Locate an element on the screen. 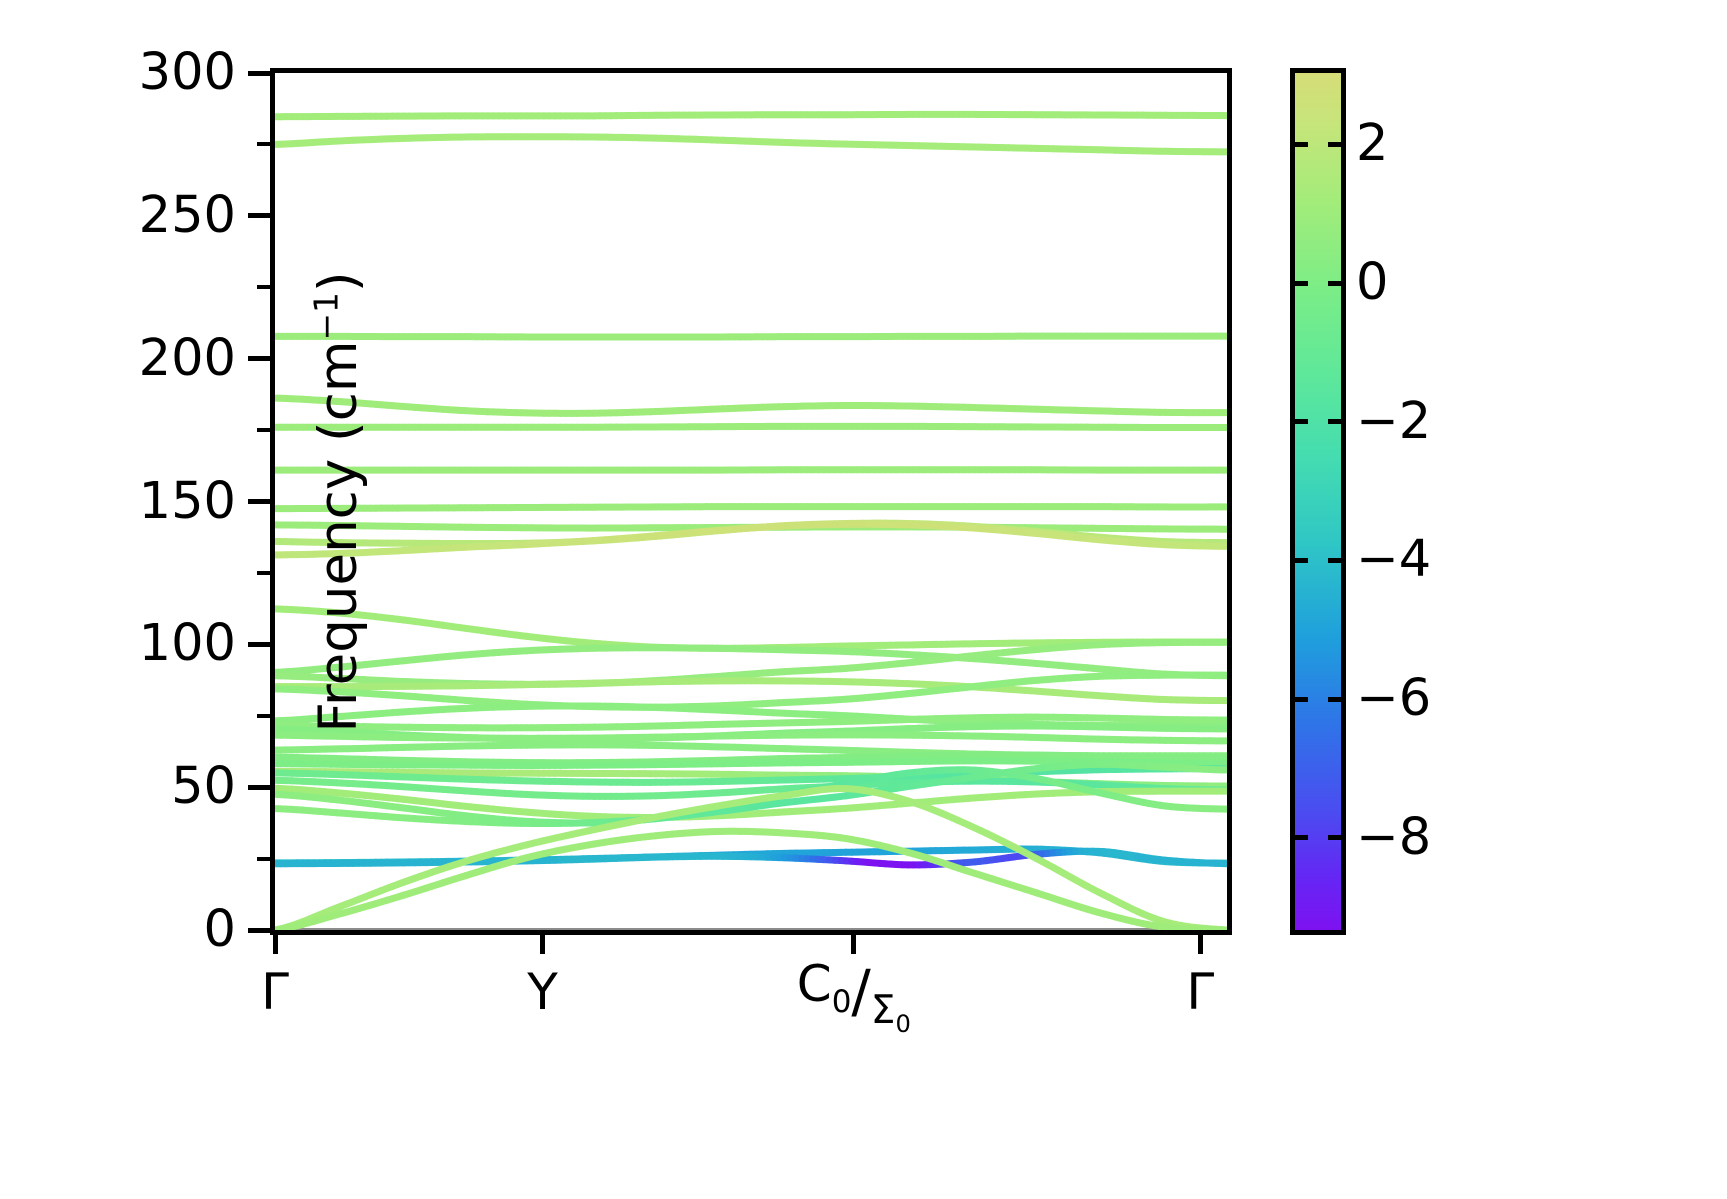 The image size is (1727, 1199). y-axis-tick-label-0: 0 is located at coordinates (219, 929).